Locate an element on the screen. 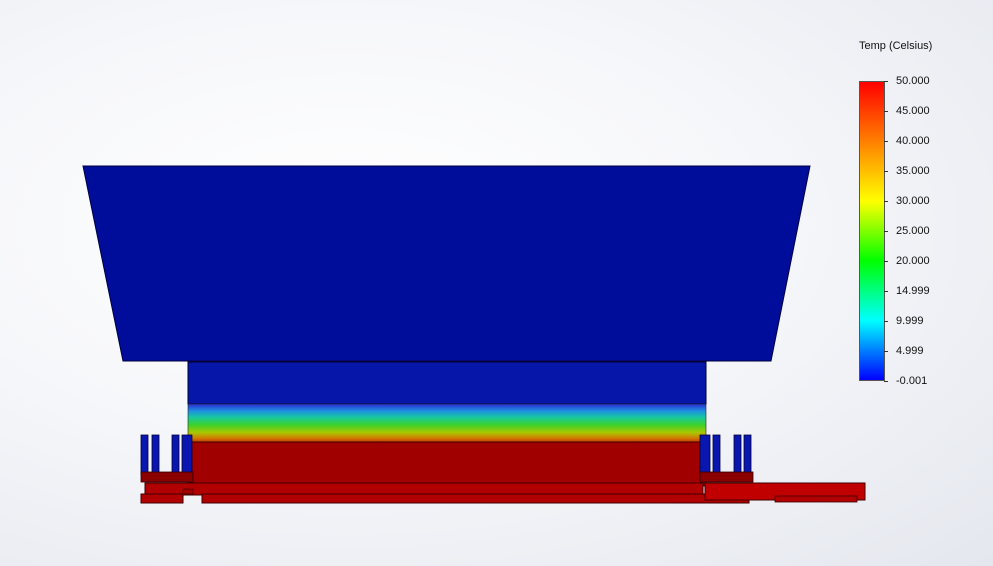 Image resolution: width=993 pixels, height=566 pixels. legend-colorbar is located at coordinates (872, 231).